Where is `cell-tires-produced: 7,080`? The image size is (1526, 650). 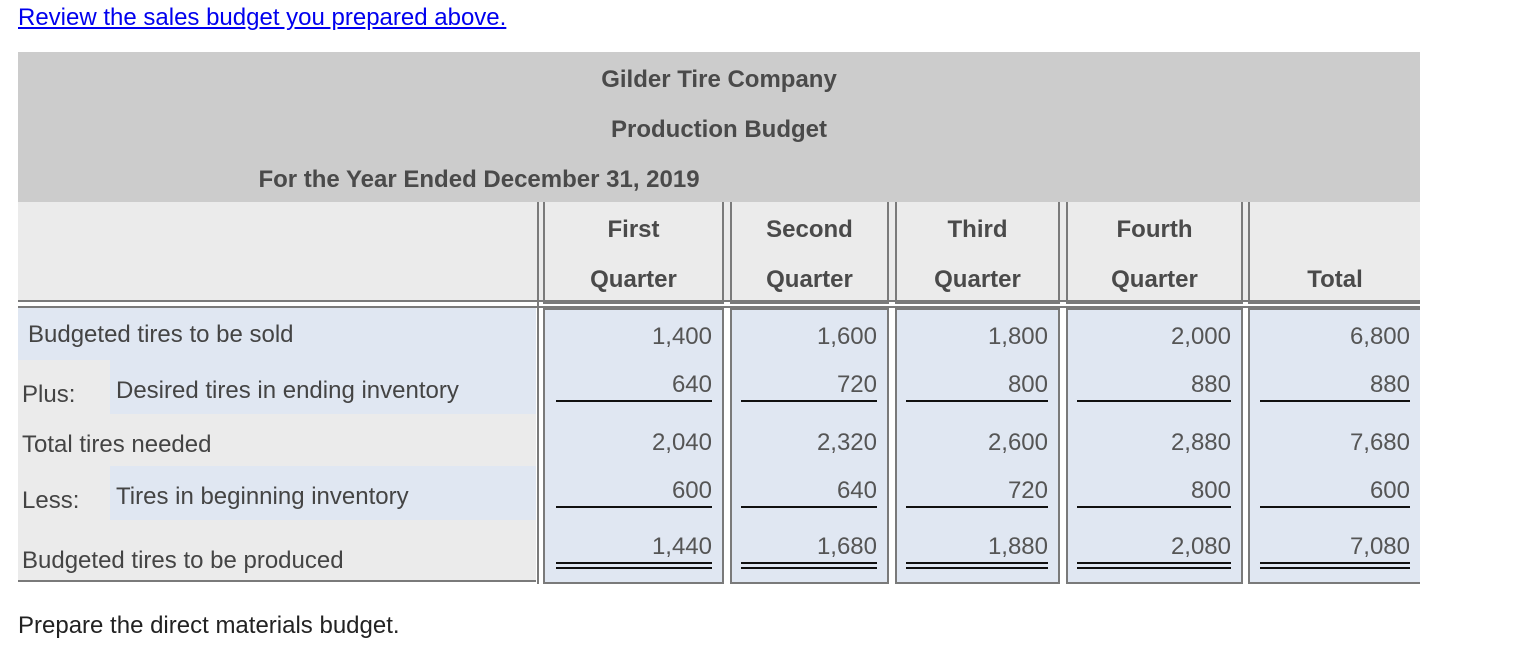 cell-tires-produced: 7,080 is located at coordinates (1379, 546).